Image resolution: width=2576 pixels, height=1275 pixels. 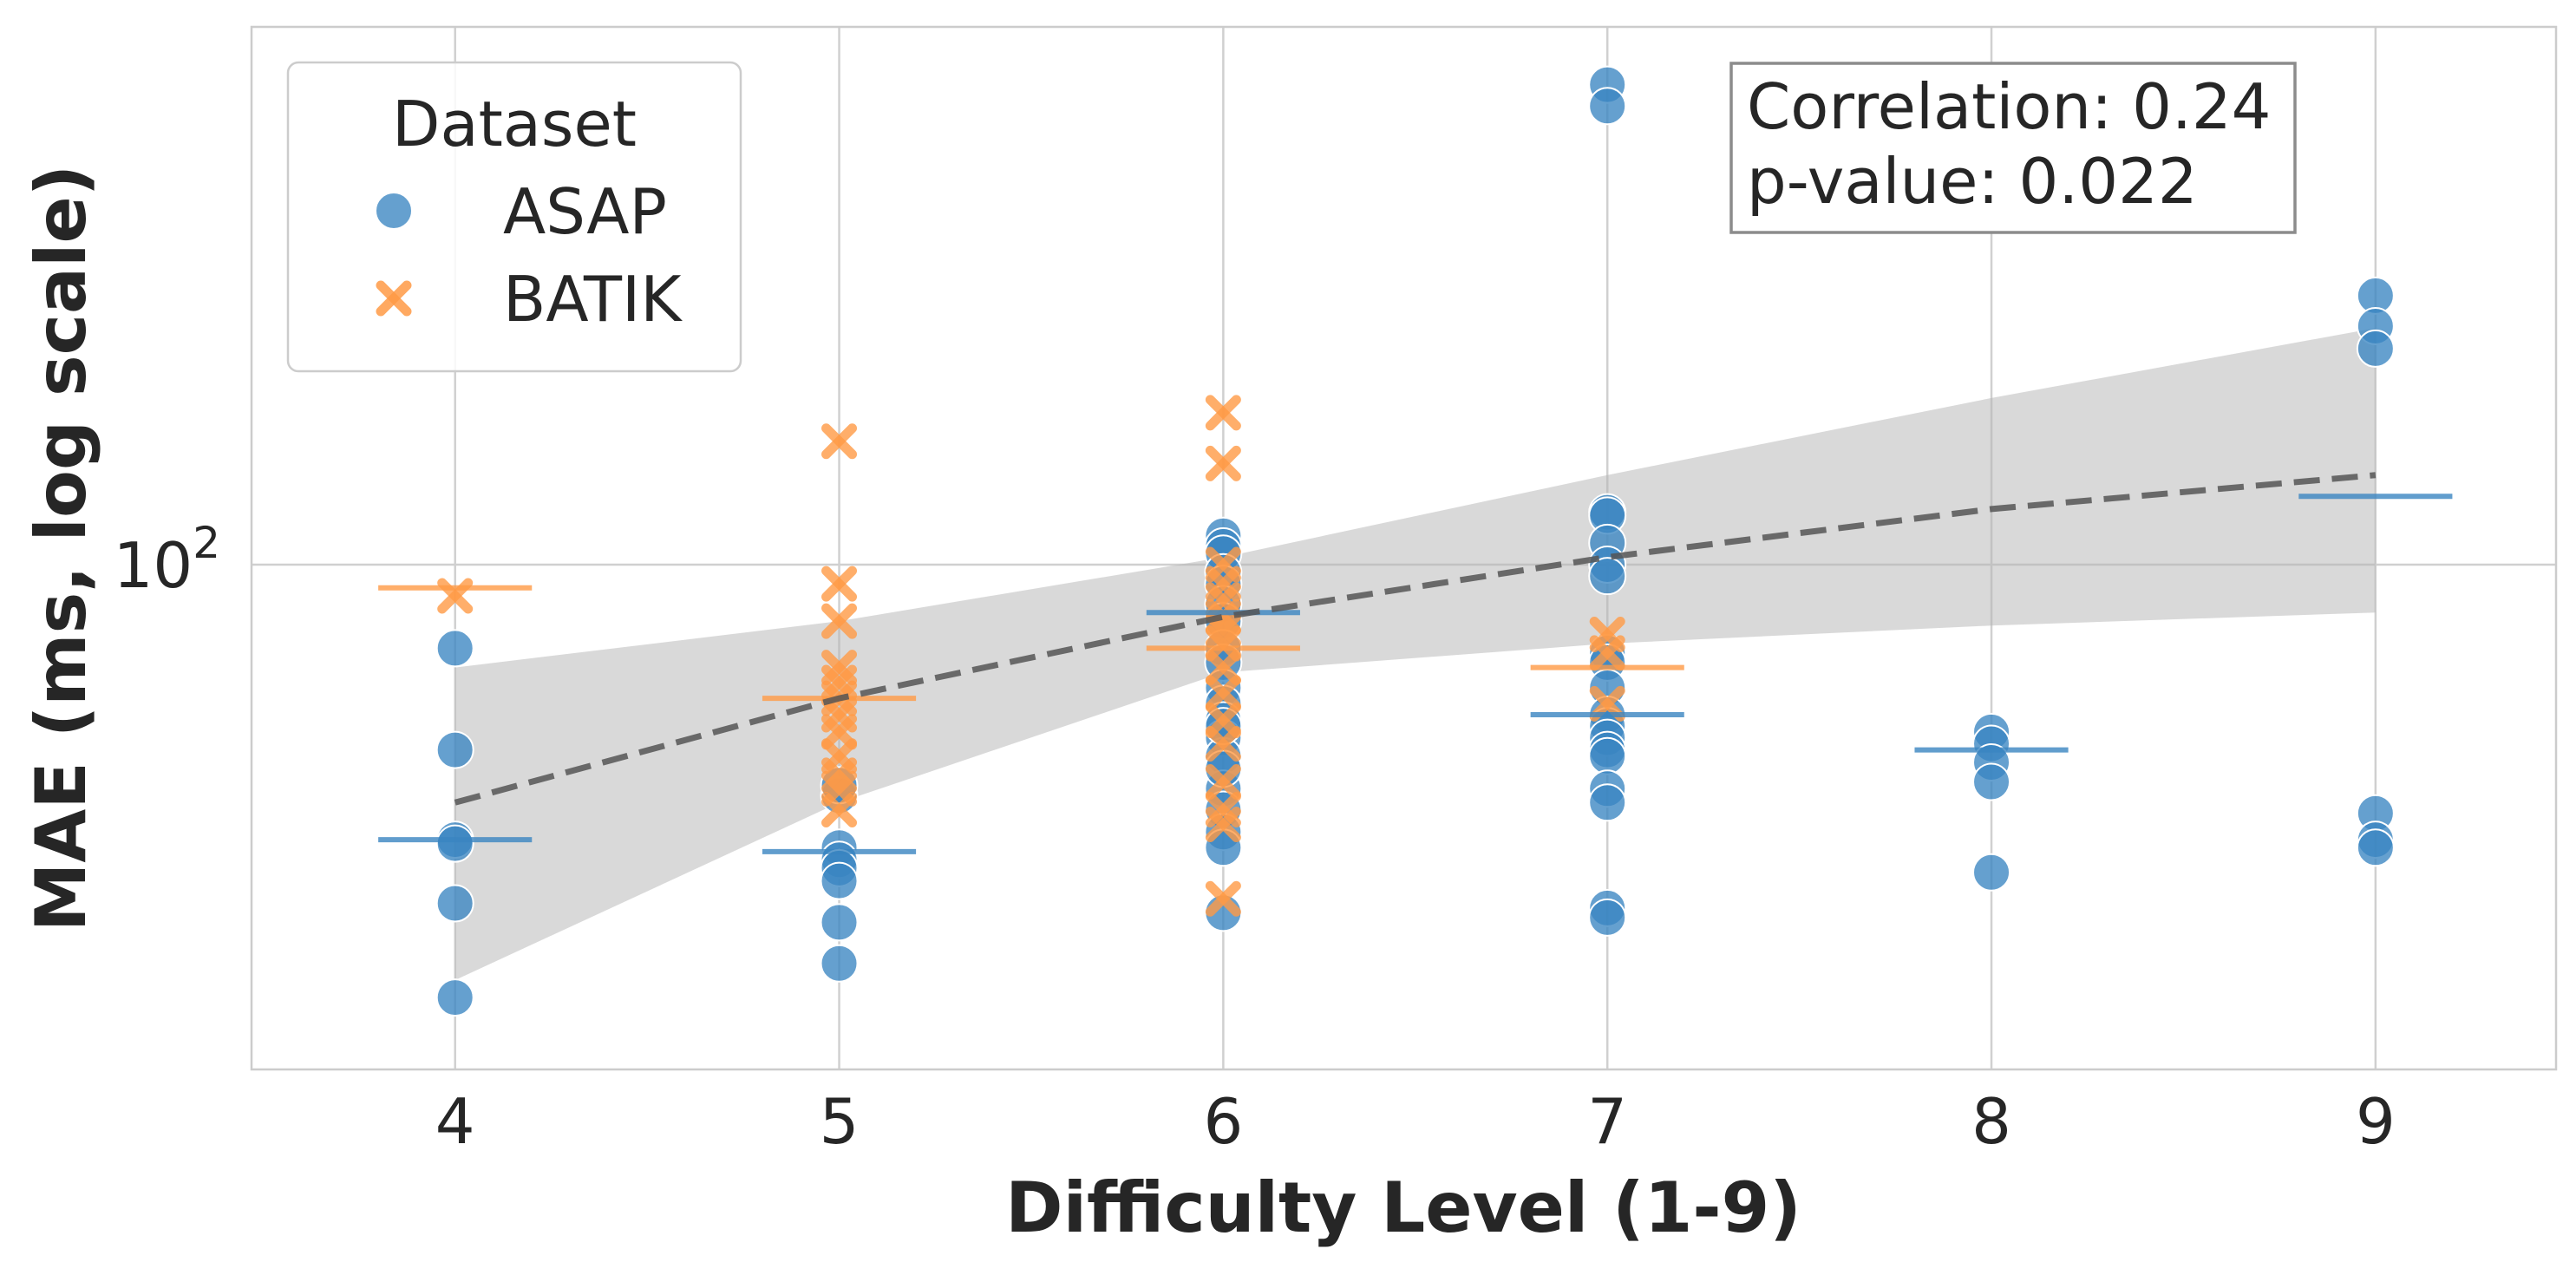 What do you see at coordinates (840, 1121) in the screenshot?
I see `x-tick-5: 5` at bounding box center [840, 1121].